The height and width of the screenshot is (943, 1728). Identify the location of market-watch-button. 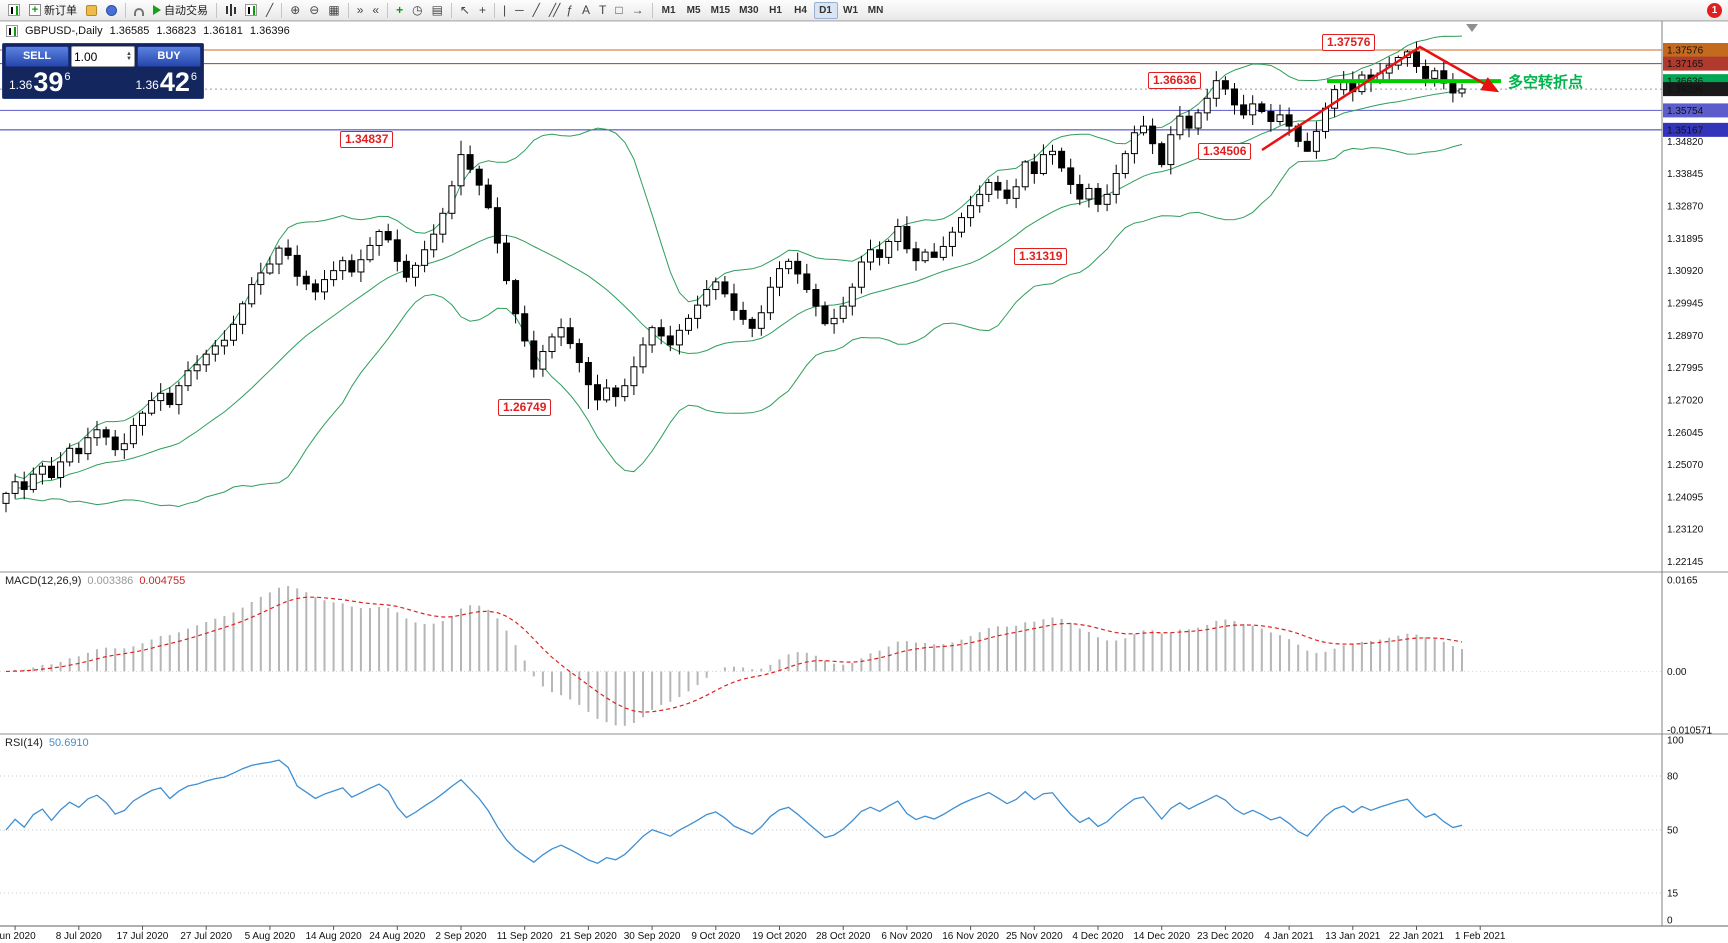
(91, 10).